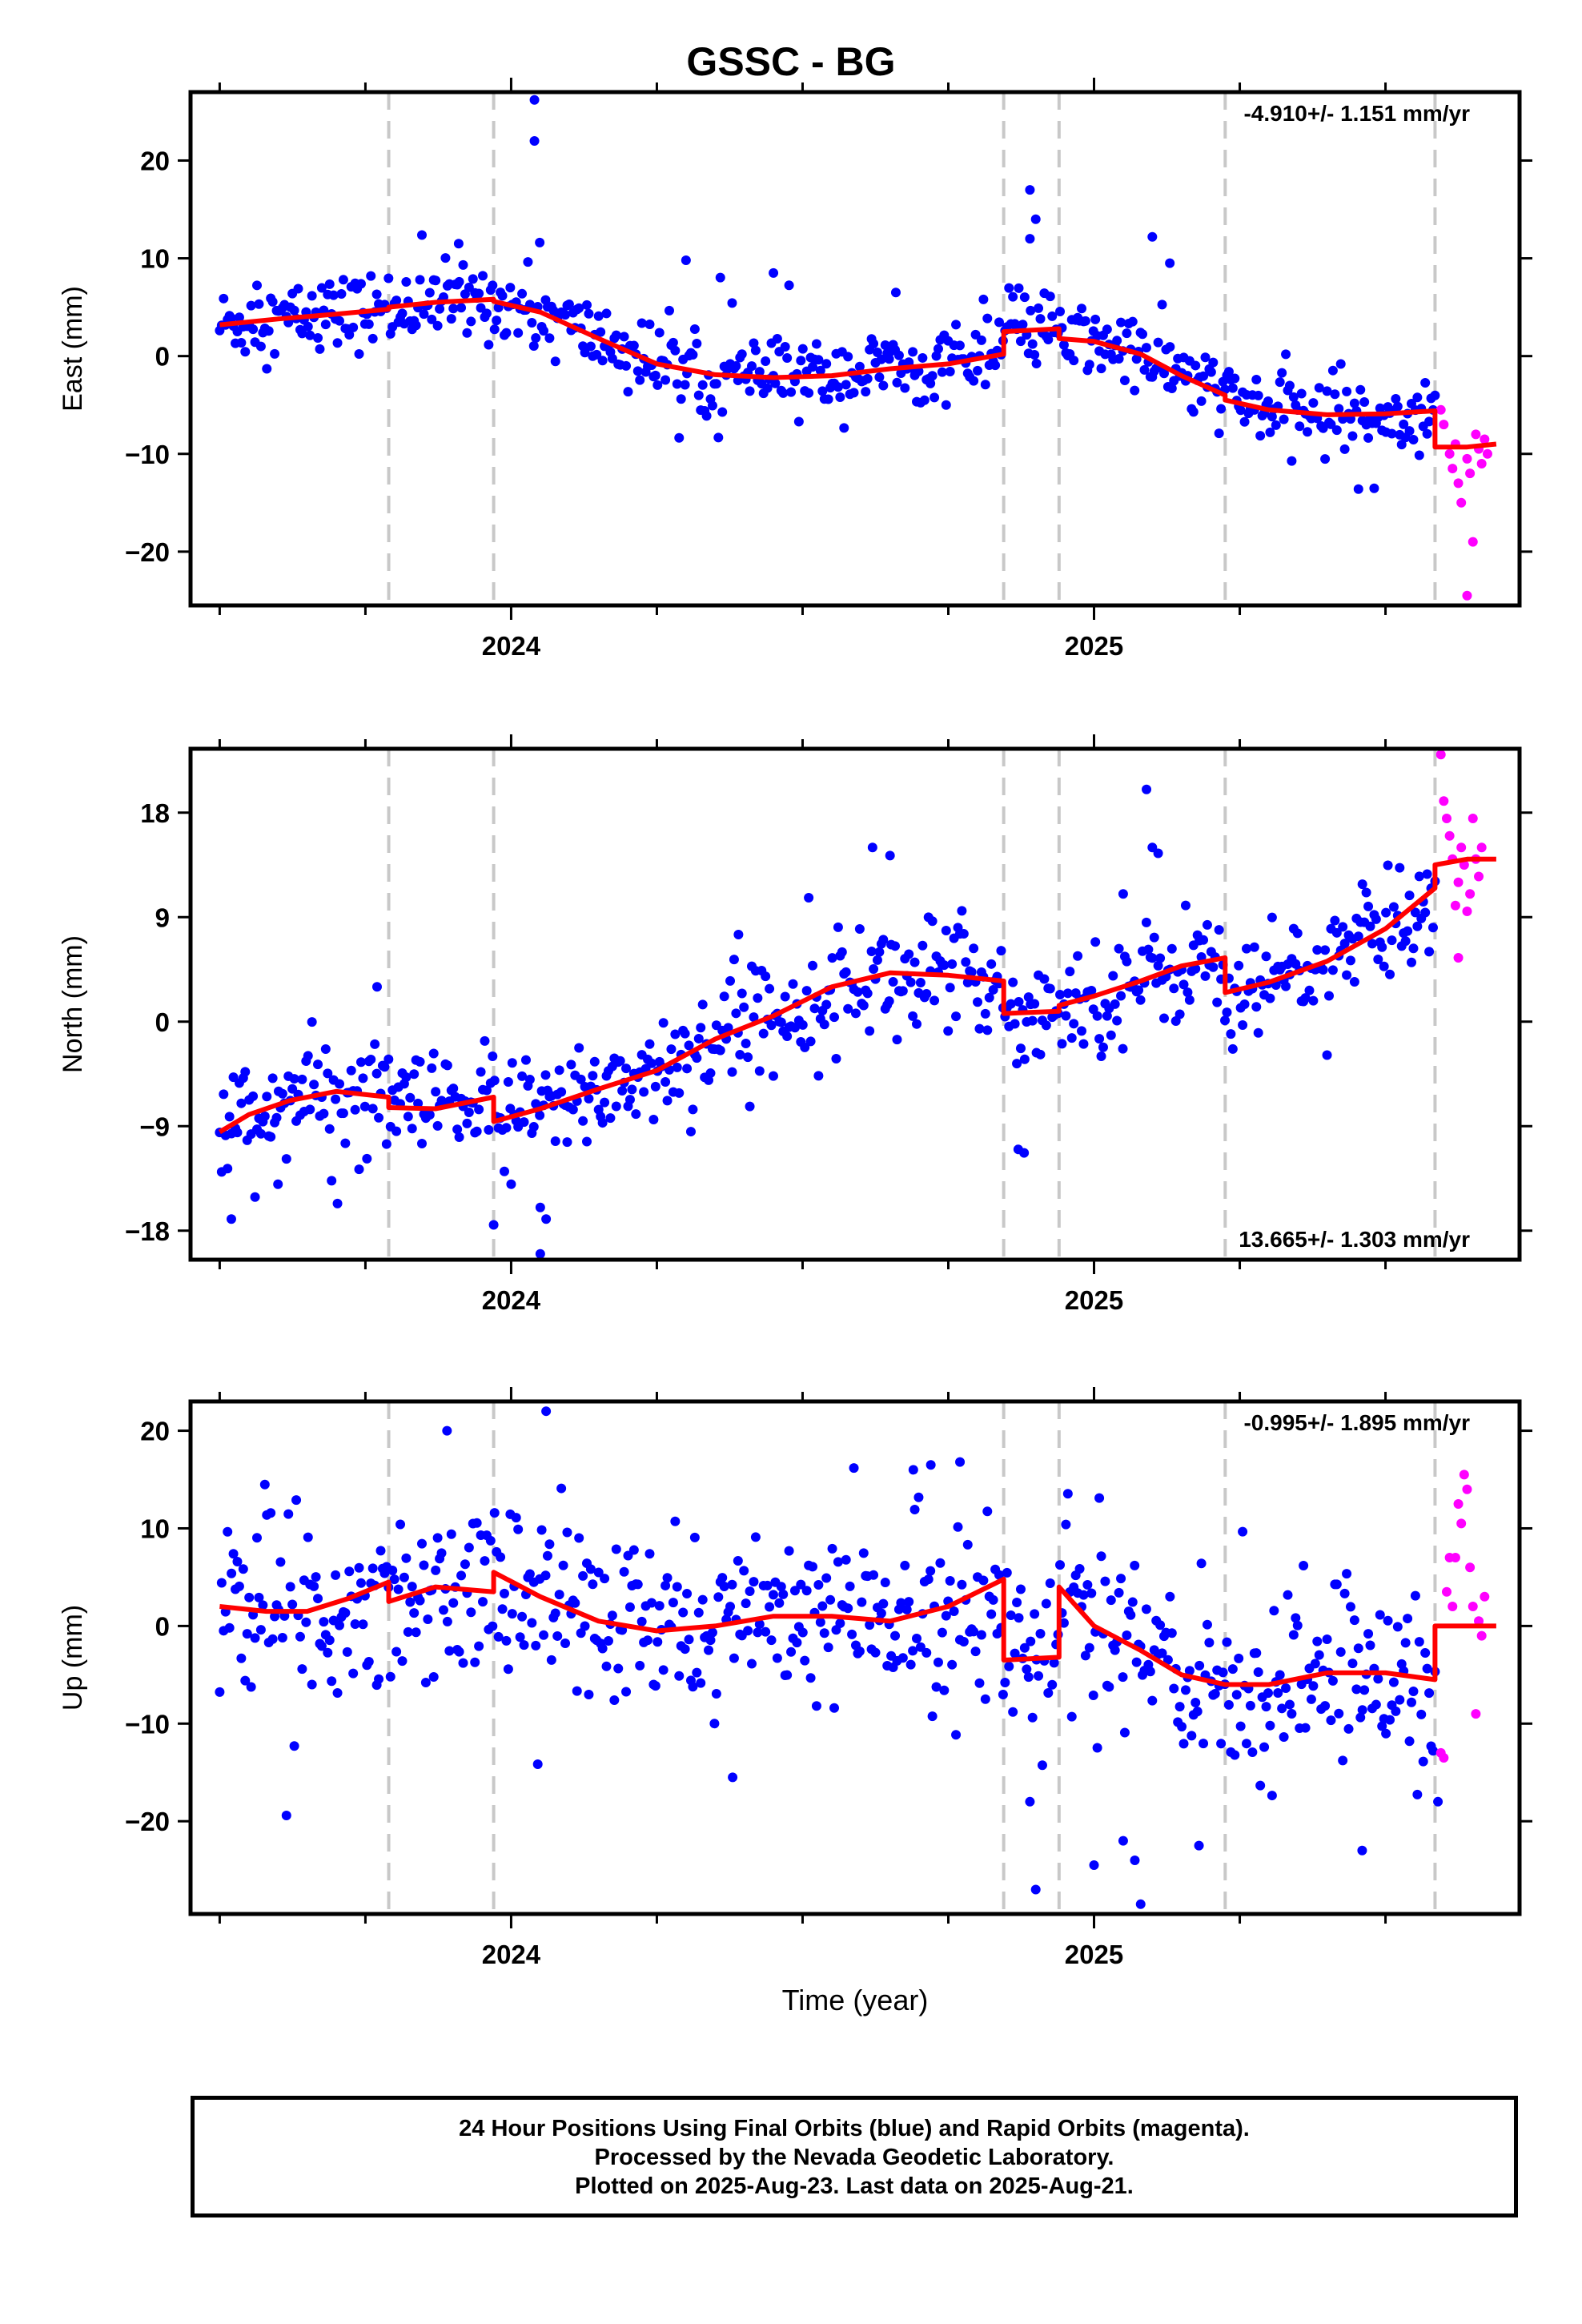 This screenshot has width=1582, height=2324. What do you see at coordinates (155, 259) in the screenshot?
I see `y-tick-label: 10` at bounding box center [155, 259].